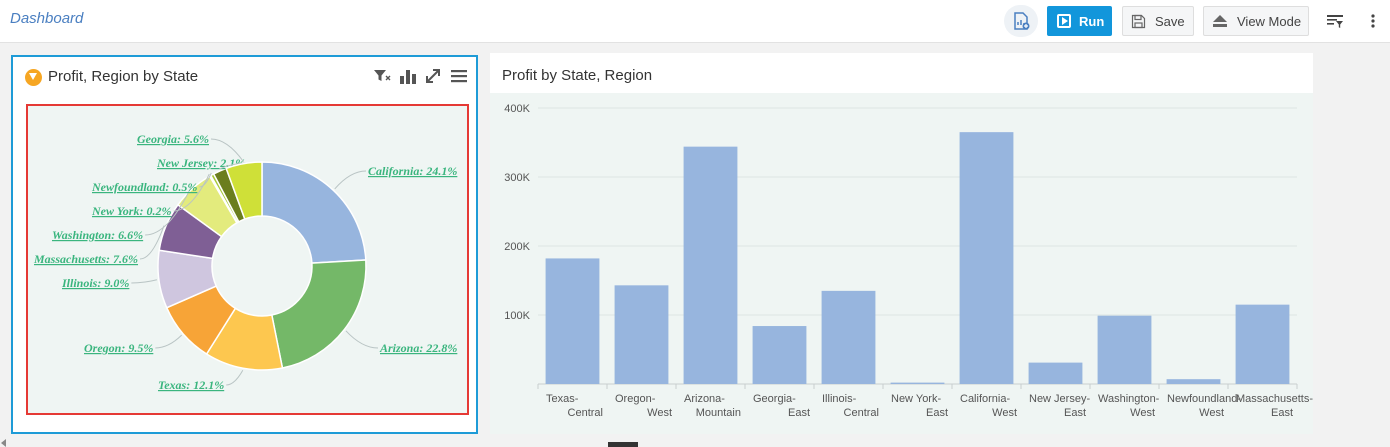  What do you see at coordinates (144, 187) in the screenshot?
I see `pie-label: Newfoundland: 0.5%` at bounding box center [144, 187].